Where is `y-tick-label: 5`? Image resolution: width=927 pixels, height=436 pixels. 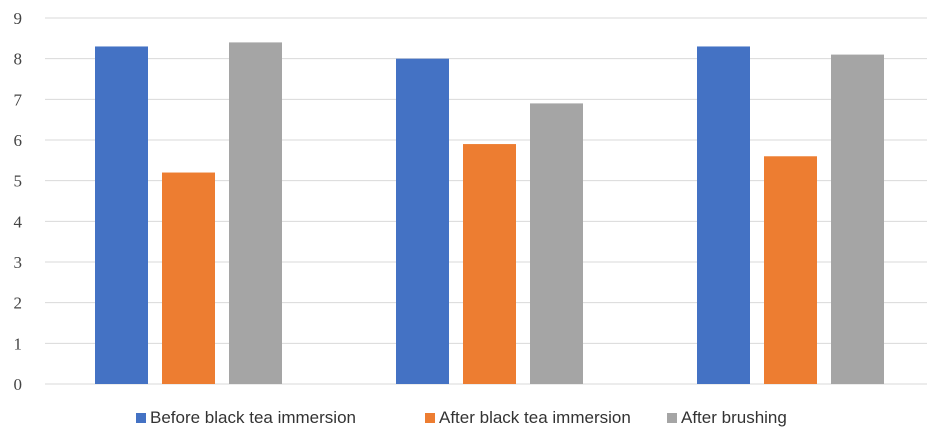
y-tick-label: 5 is located at coordinates (18, 181).